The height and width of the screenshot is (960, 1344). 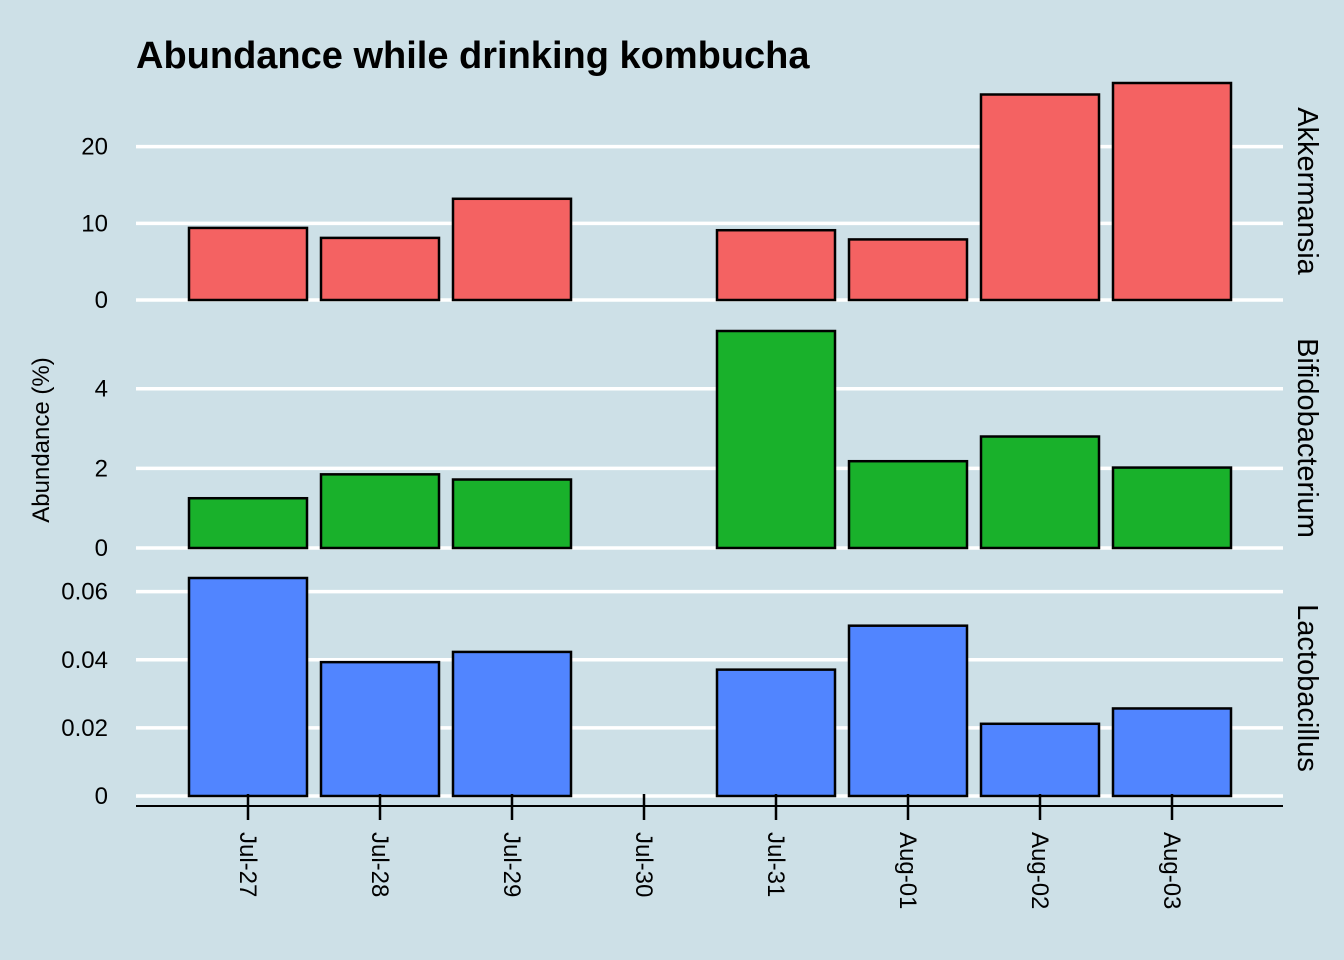 What do you see at coordinates (1307, 688) in the screenshot?
I see `facet-label-lactobacillus: Lactobacillus` at bounding box center [1307, 688].